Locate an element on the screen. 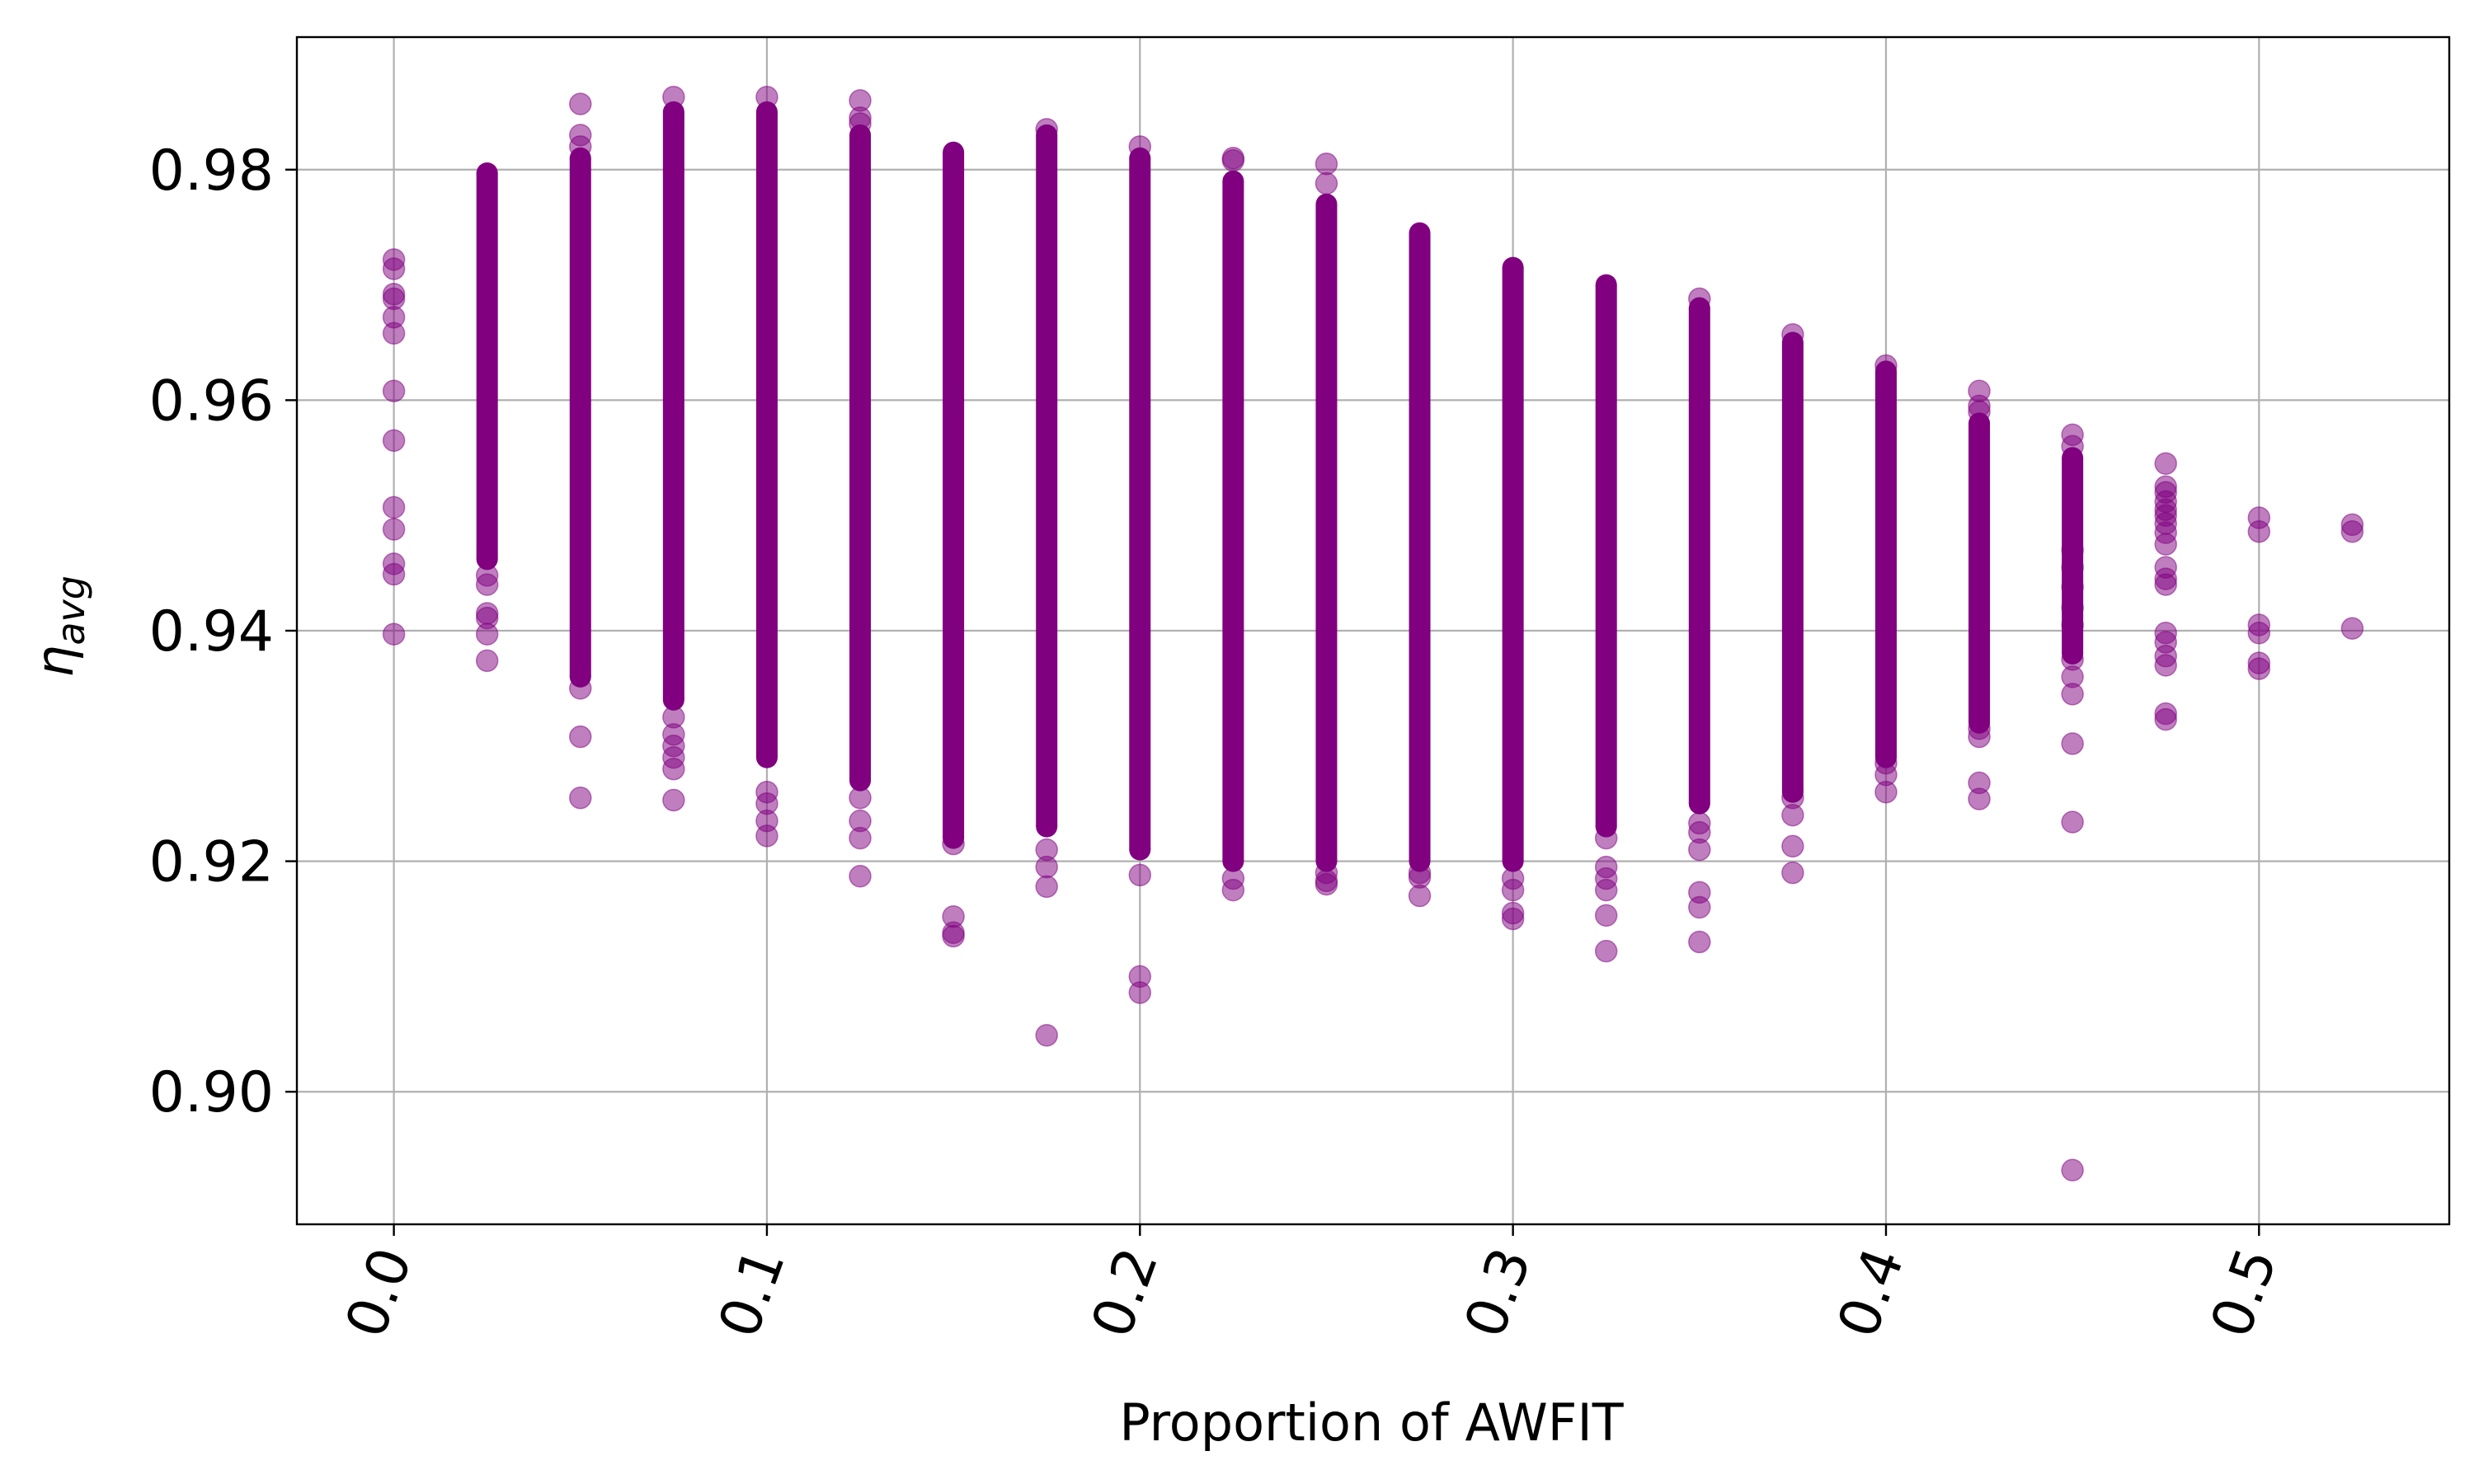 This screenshot has height=1484, width=2474. y-axis-label-sub: avg is located at coordinates (71, 610).